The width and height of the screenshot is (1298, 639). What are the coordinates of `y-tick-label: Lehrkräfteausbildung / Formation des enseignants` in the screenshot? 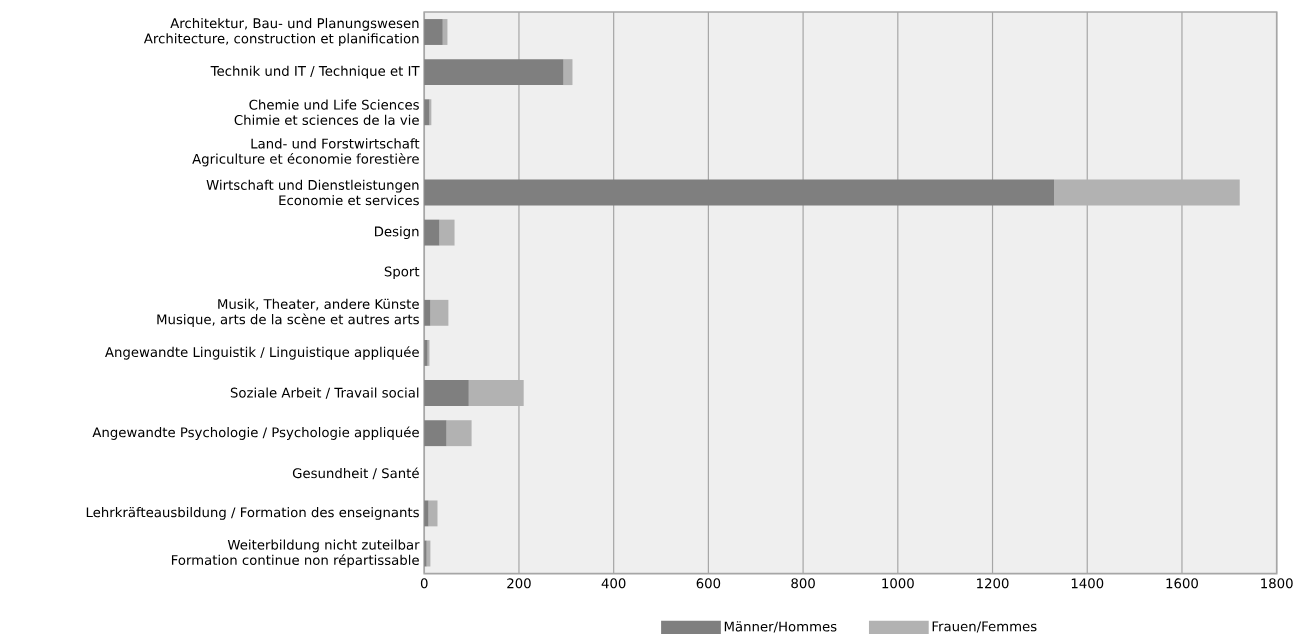 It's located at (252, 514).